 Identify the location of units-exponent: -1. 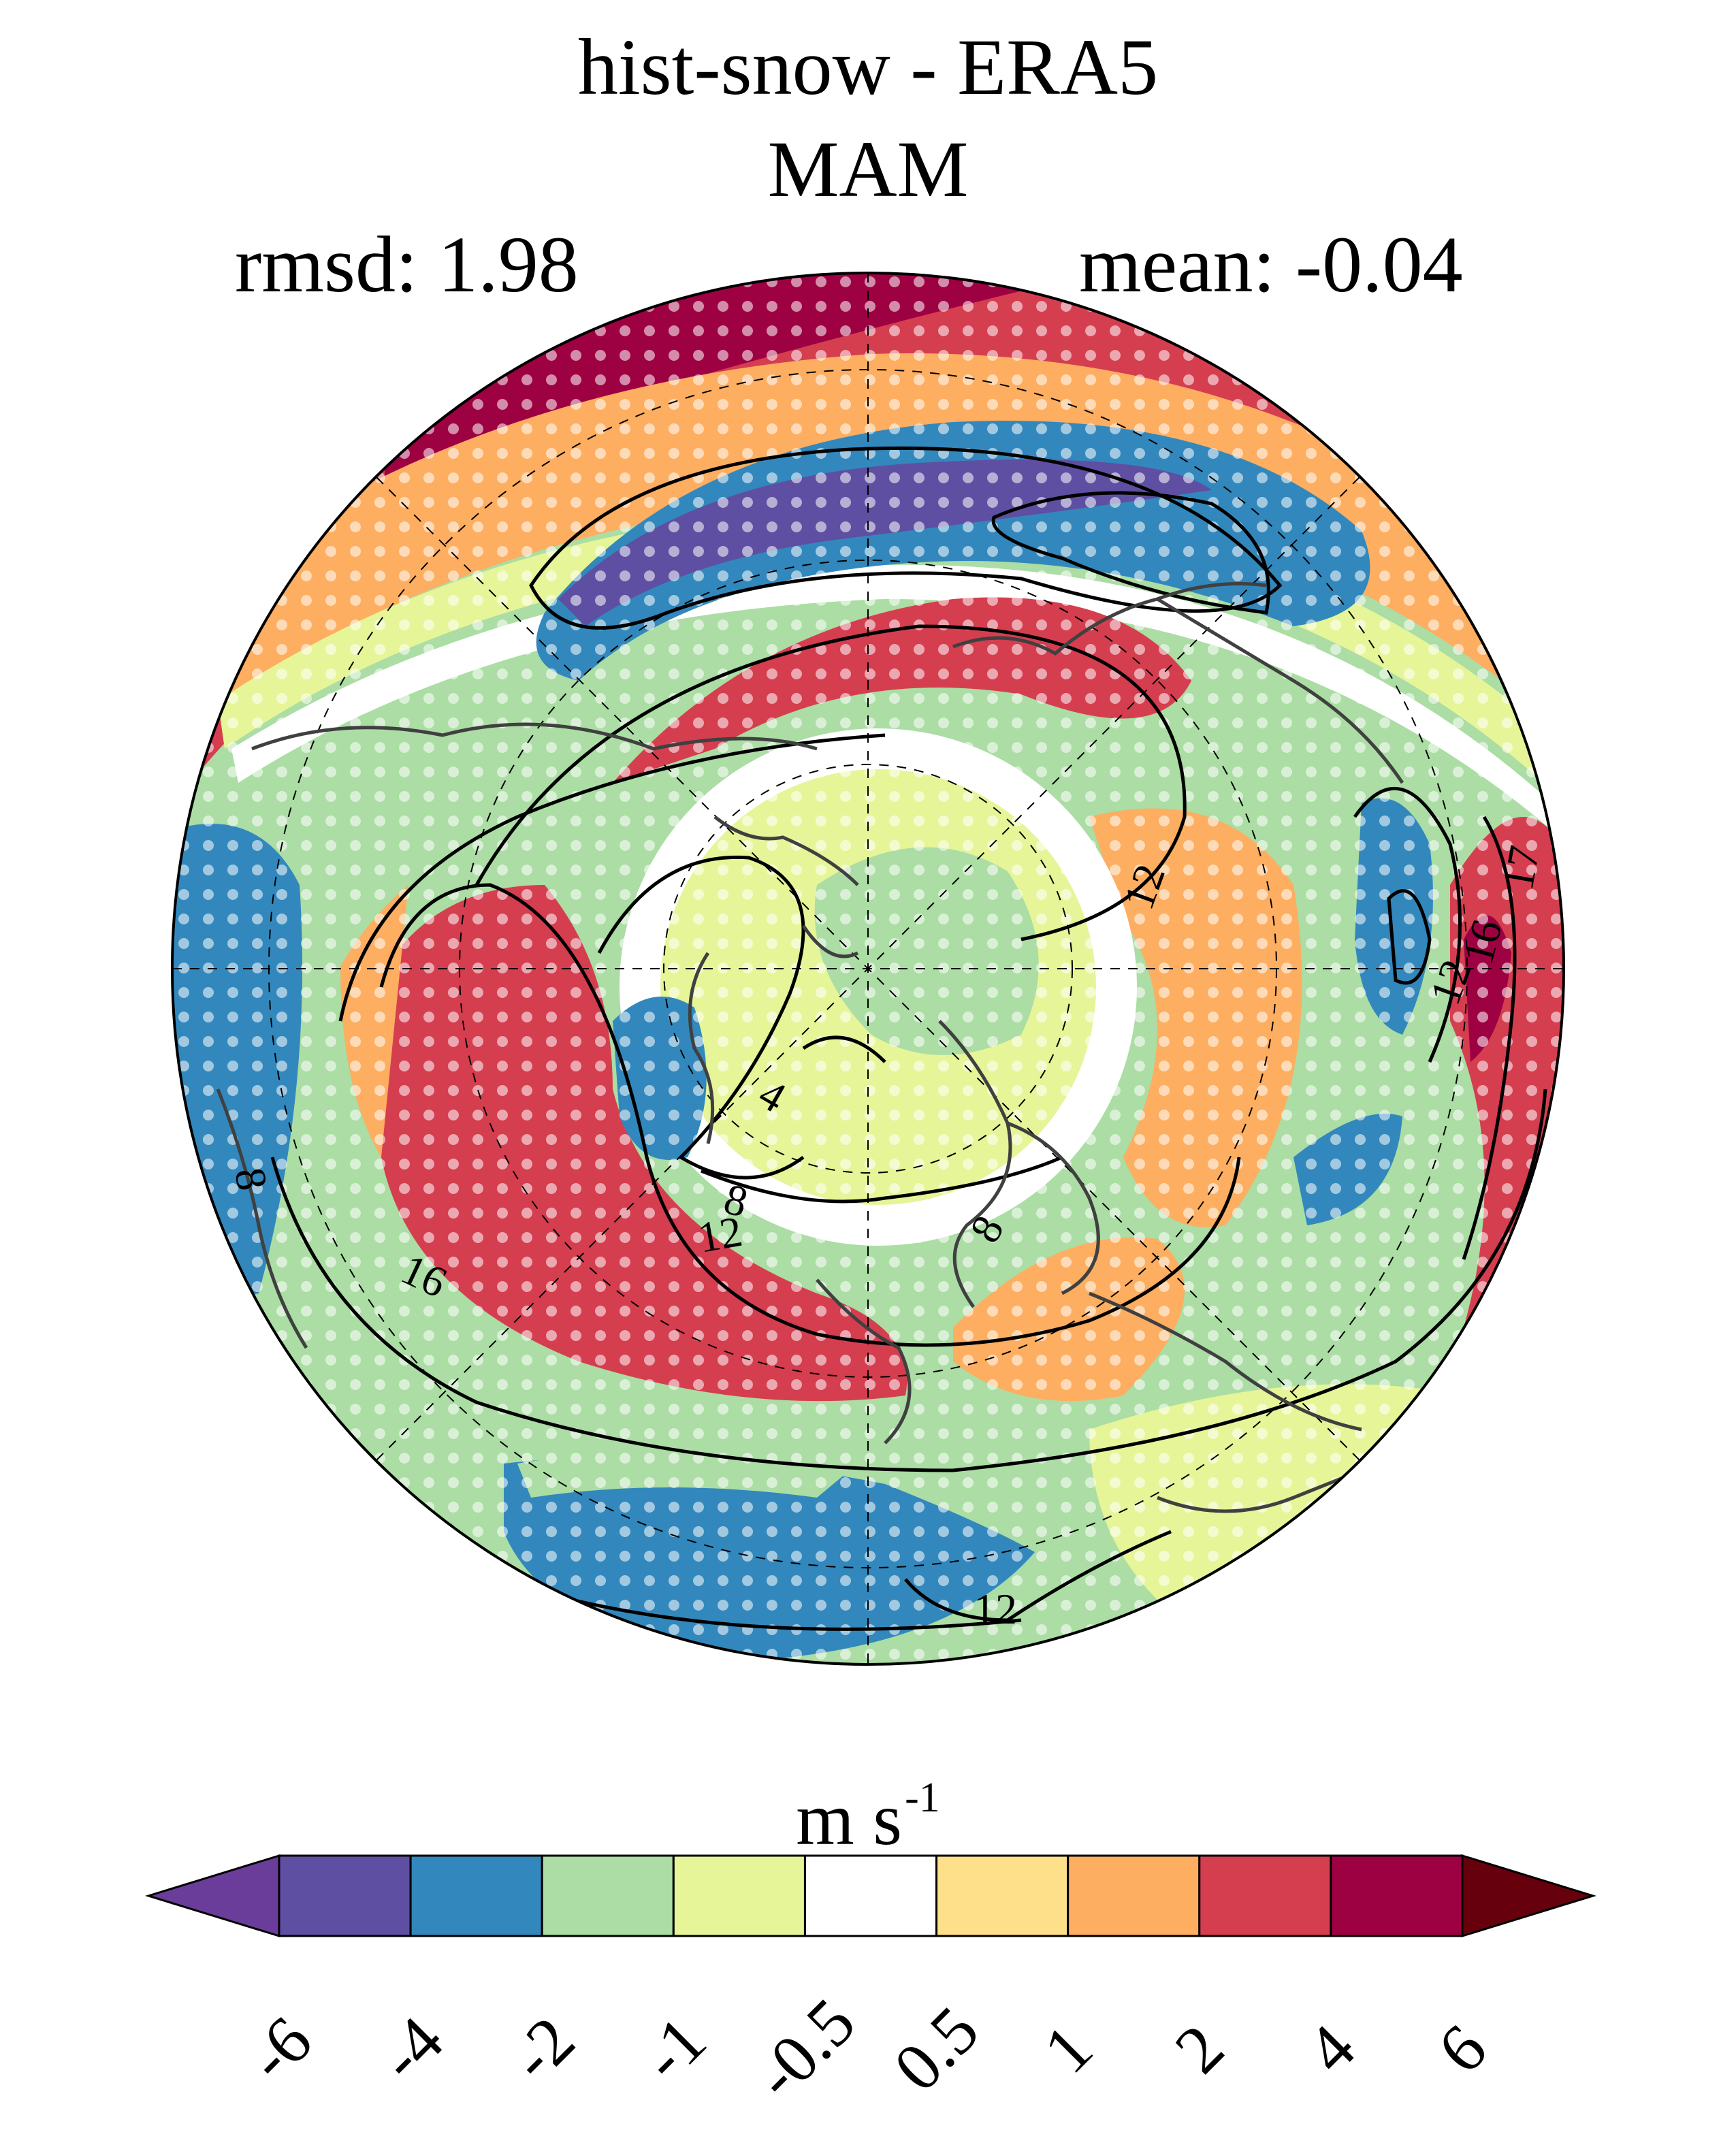
(922, 1798).